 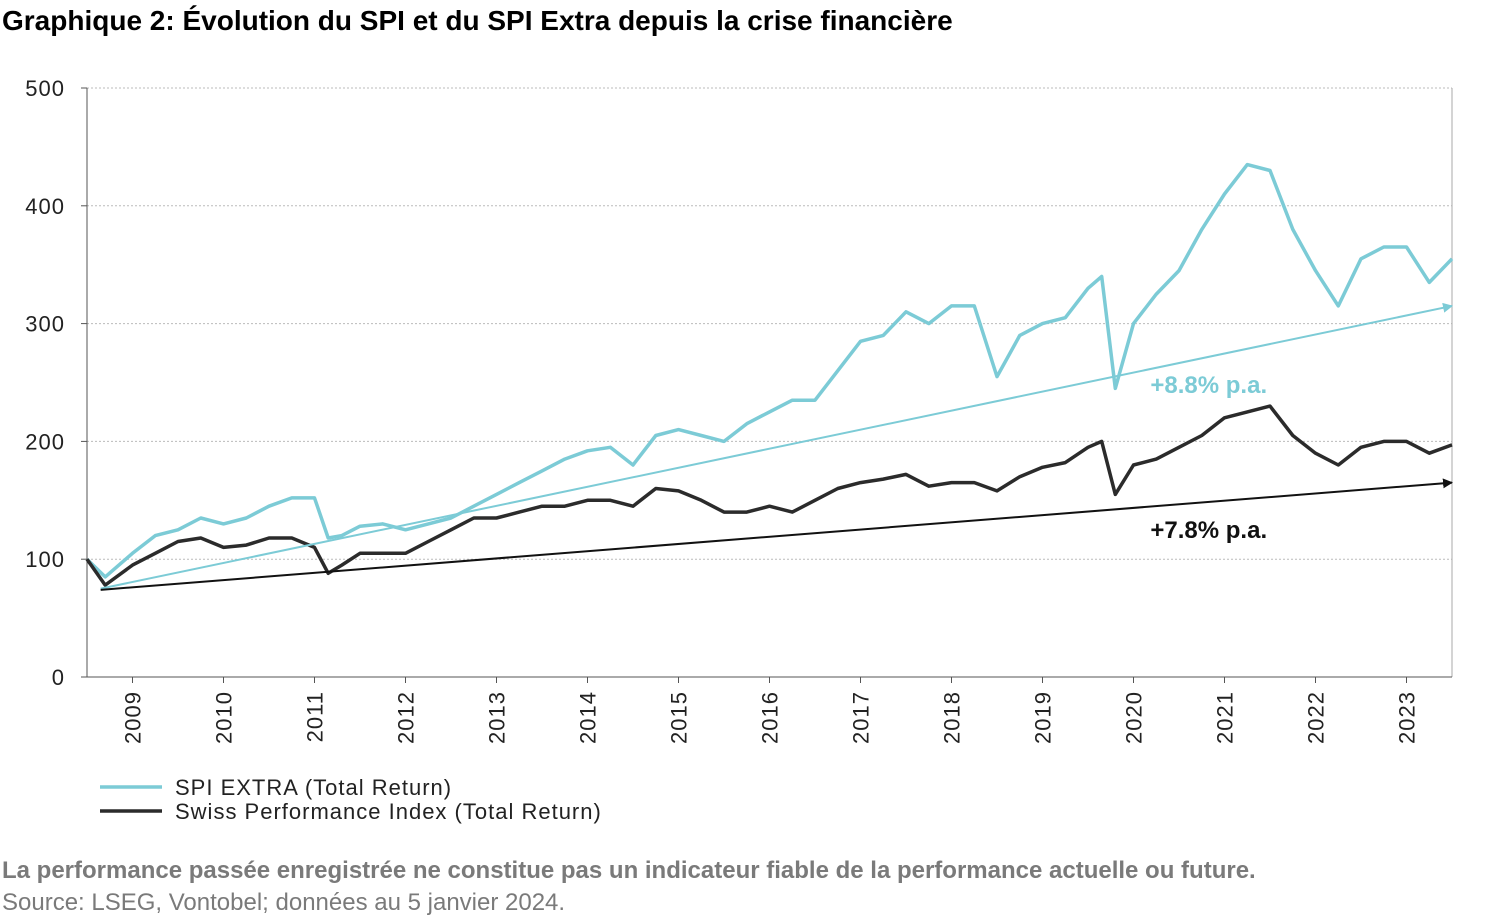 I want to click on trend-label: +8.8% p.a., so click(x=1208, y=385).